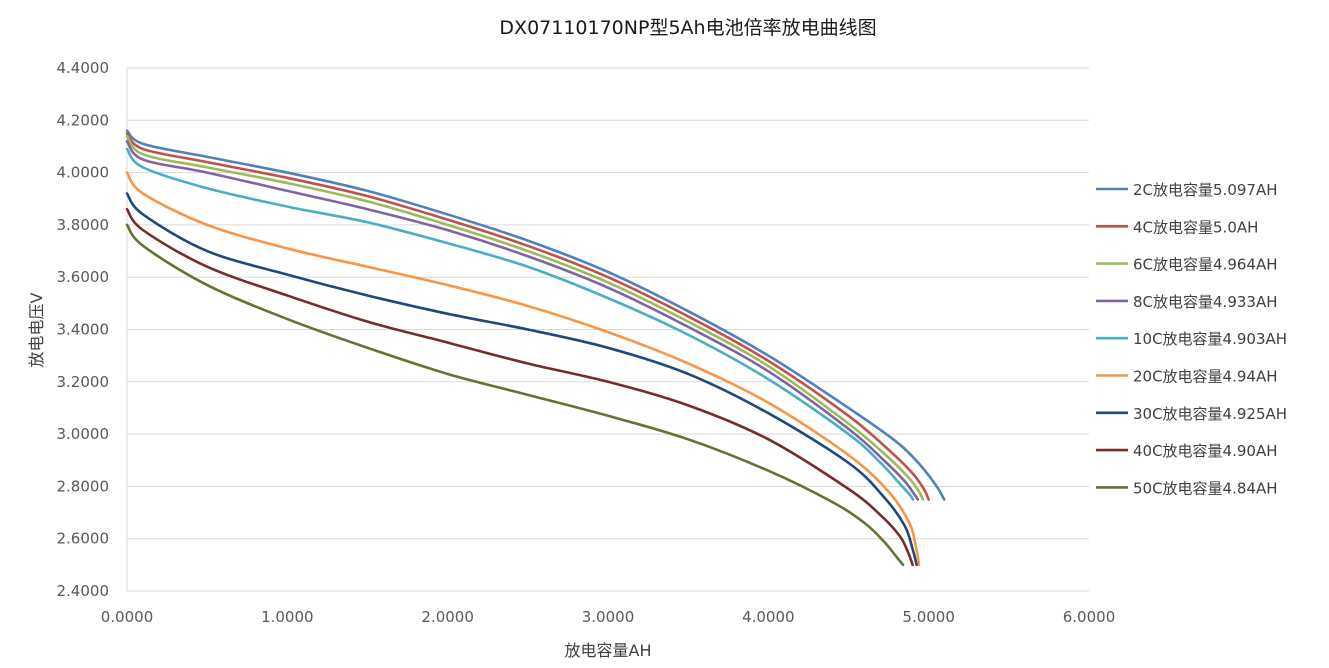 The height and width of the screenshot is (668, 1329). Describe the element at coordinates (1210, 339) in the screenshot. I see `legend-label: 10C放电容量4.903AH` at that location.